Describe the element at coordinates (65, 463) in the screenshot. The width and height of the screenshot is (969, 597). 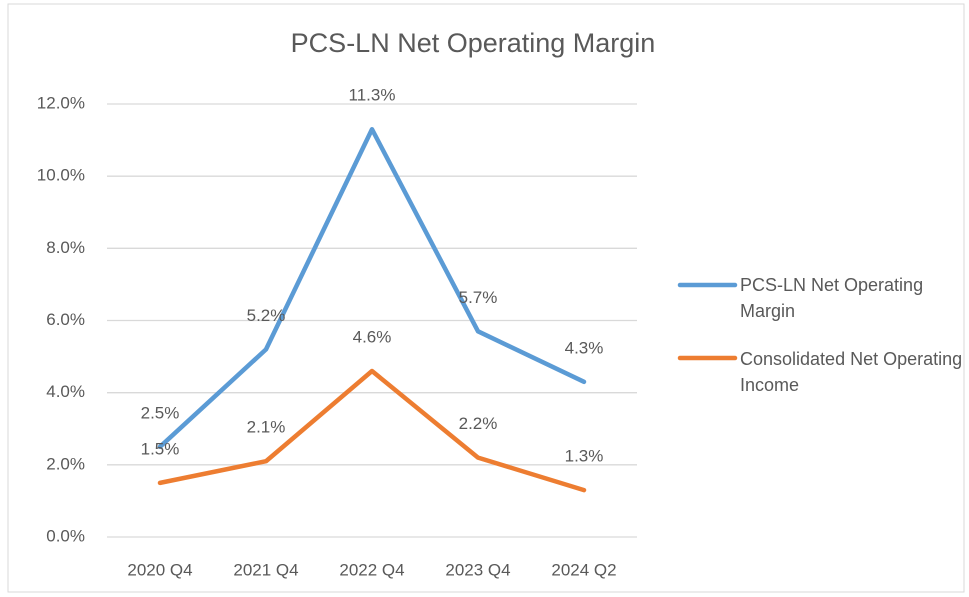
I see `y-tick-label: 2.0%` at that location.